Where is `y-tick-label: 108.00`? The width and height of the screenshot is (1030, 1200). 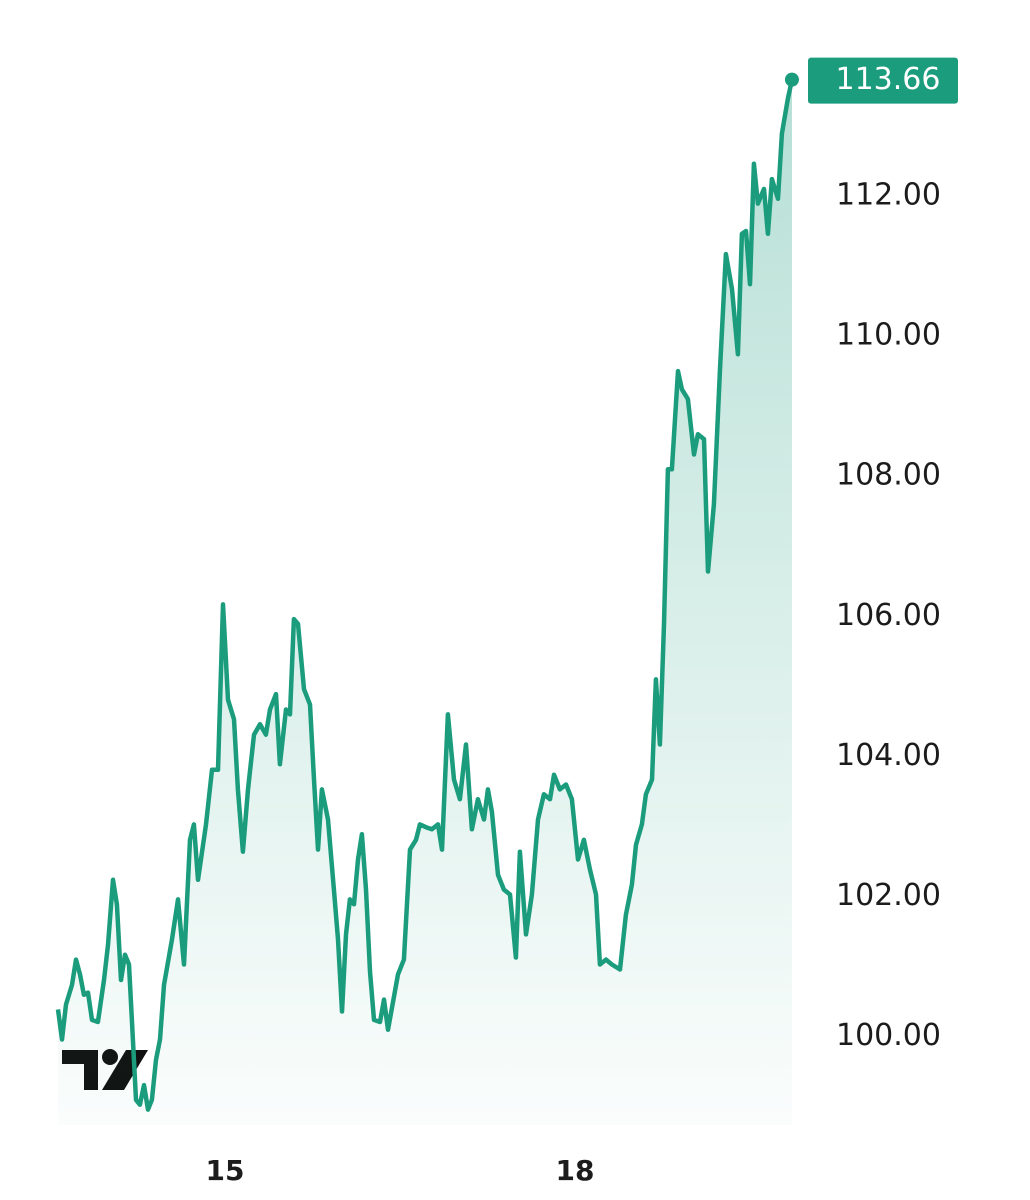
y-tick-label: 108.00 is located at coordinates (888, 475).